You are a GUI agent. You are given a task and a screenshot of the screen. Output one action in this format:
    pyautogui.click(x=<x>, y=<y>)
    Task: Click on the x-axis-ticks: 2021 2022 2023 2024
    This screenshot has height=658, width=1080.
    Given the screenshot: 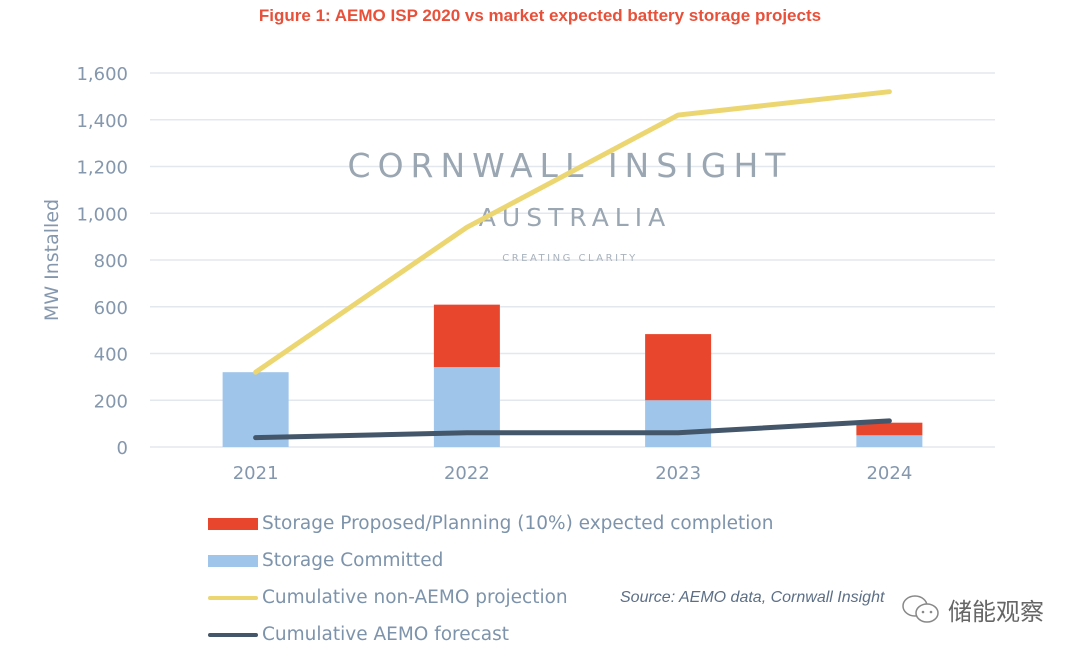 What is the action you would take?
    pyautogui.click(x=573, y=473)
    